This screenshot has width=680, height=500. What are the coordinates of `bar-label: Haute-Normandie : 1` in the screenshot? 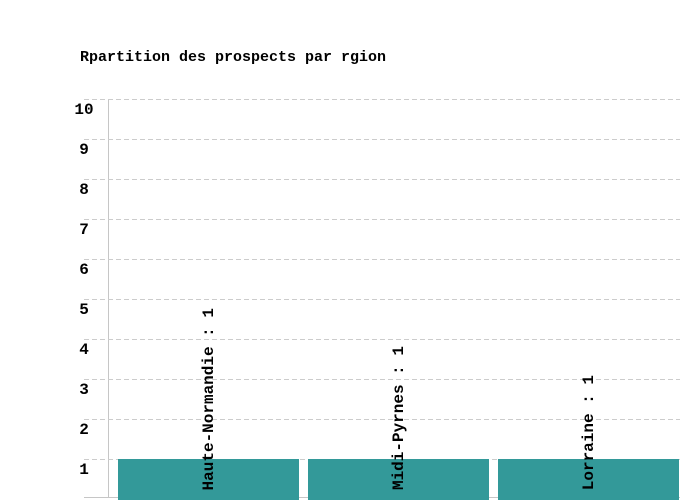 It's located at (208, 398).